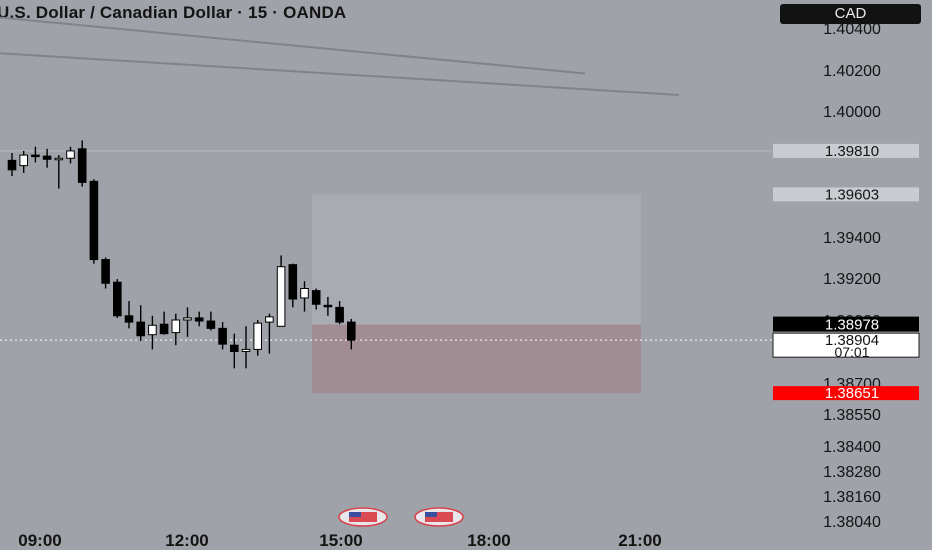 This screenshot has height=550, width=932. What do you see at coordinates (852, 522) in the screenshot?
I see `price-tick-label: 1.38040` at bounding box center [852, 522].